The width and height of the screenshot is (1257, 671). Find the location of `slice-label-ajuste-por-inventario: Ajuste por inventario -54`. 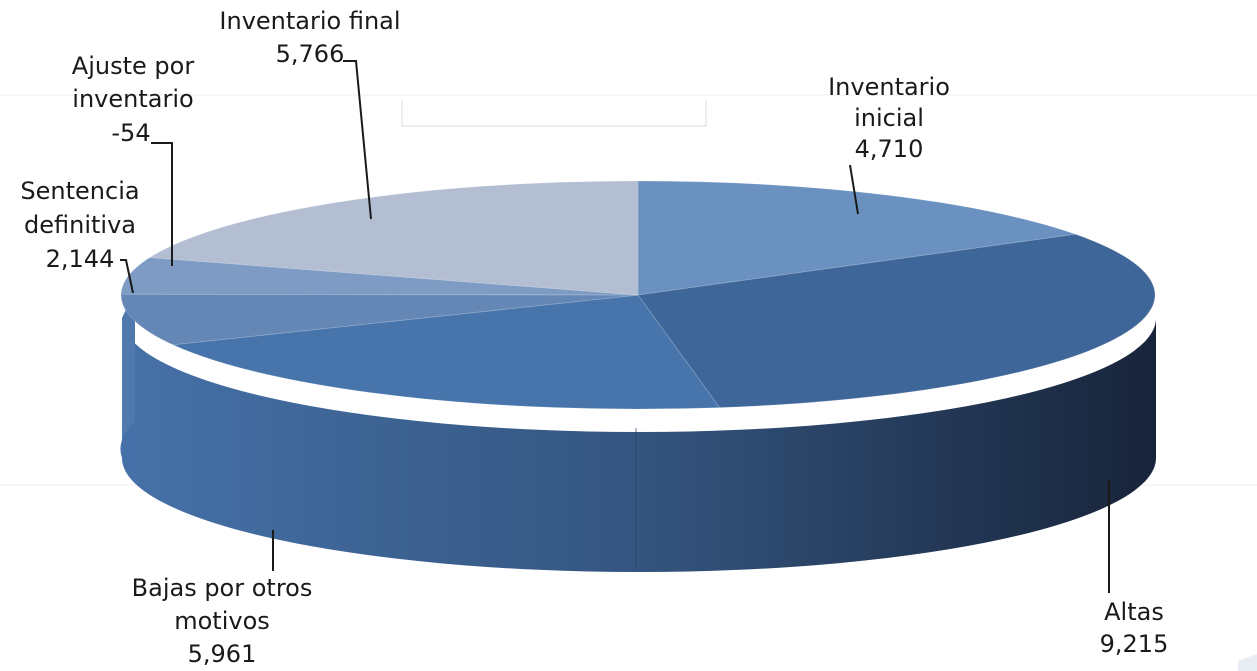

slice-label-ajuste-por-inventario: Ajuste por inventario -54 is located at coordinates (133, 99).